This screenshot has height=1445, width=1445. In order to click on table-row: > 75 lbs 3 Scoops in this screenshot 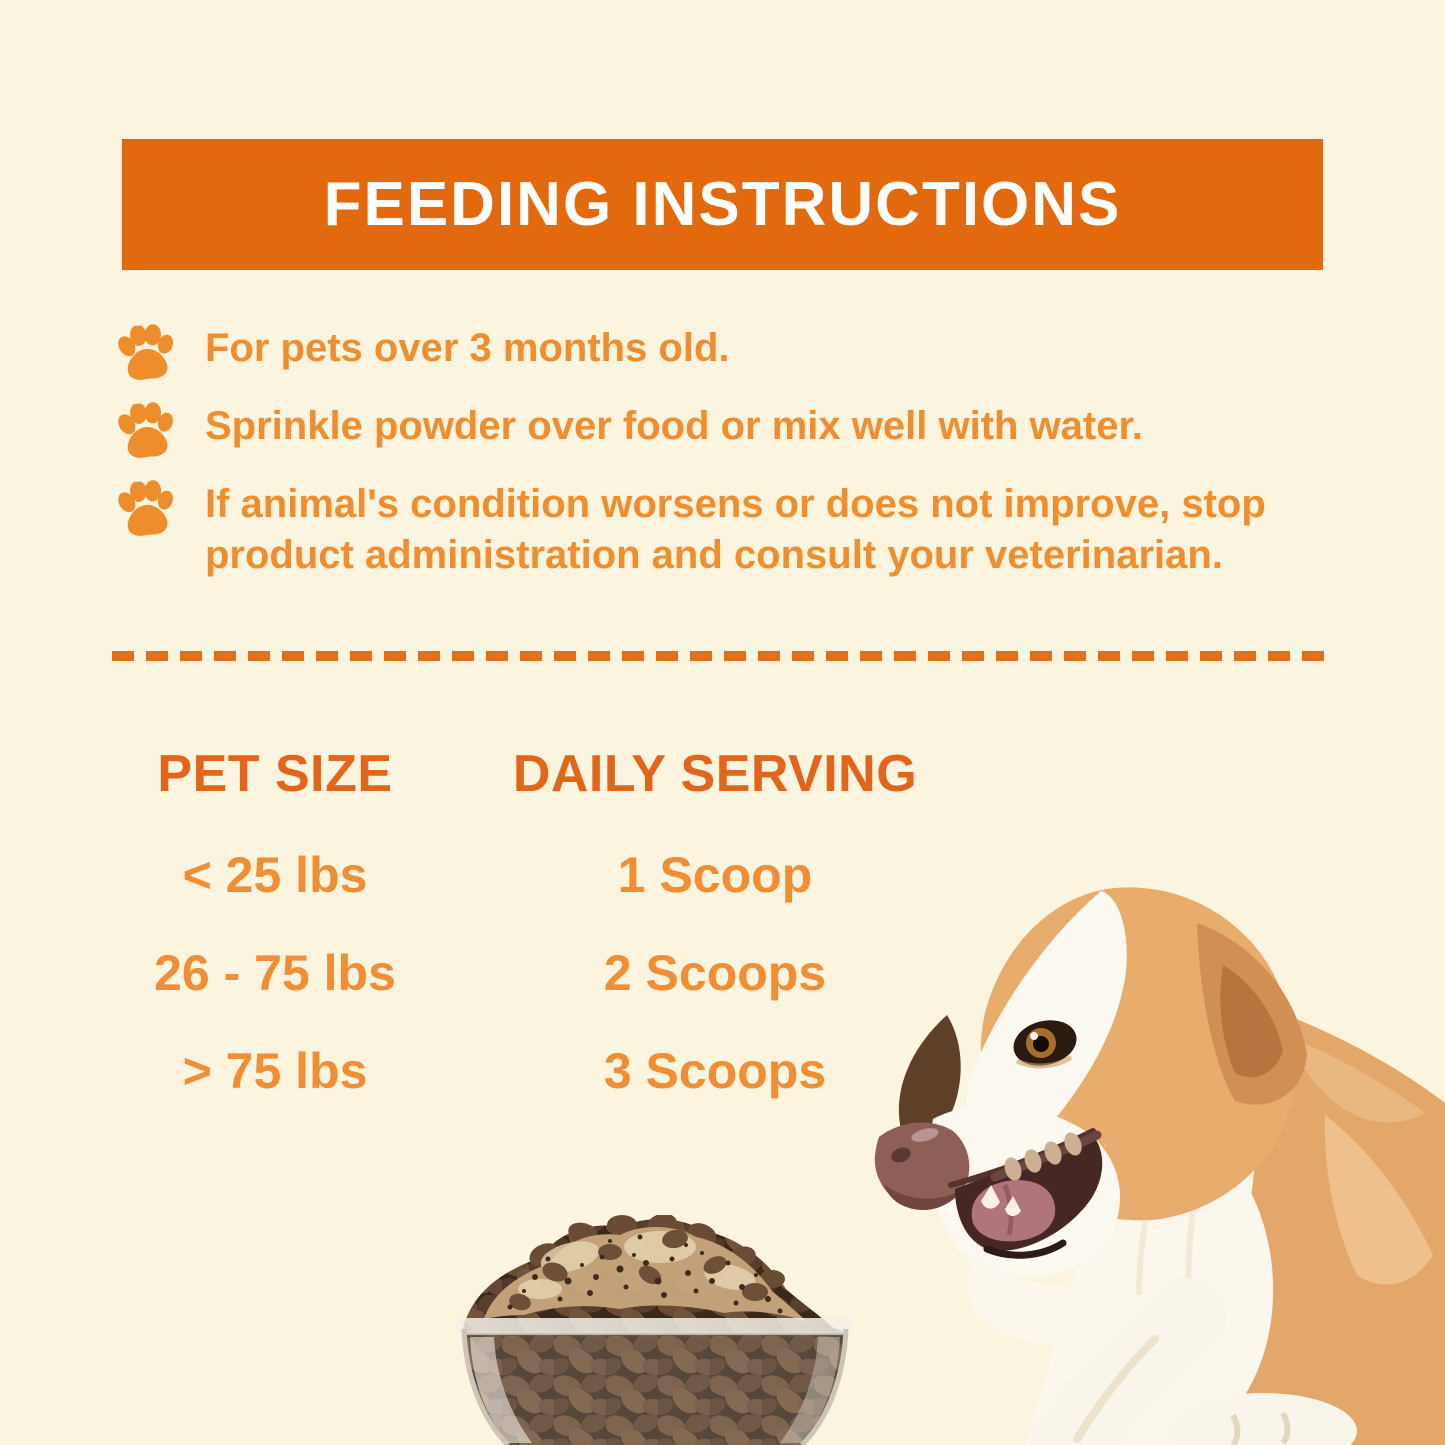, I will do `click(560, 1071)`.